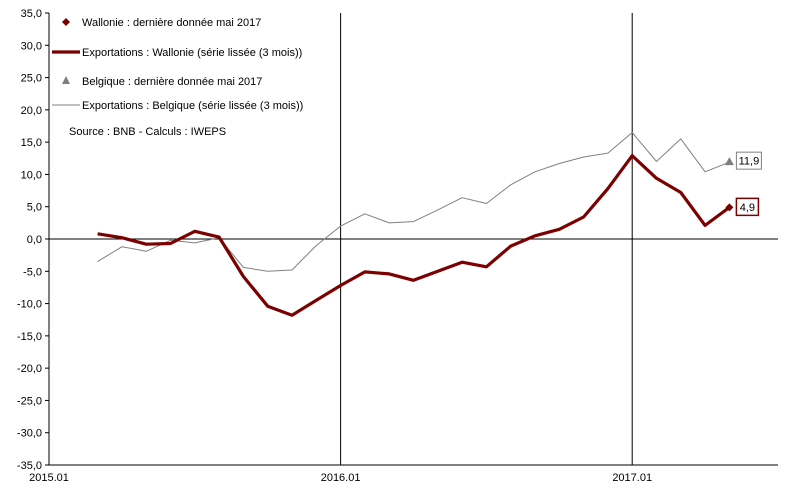 The height and width of the screenshot is (488, 801). I want to click on y-tick-label: 25,0, so click(31, 79).